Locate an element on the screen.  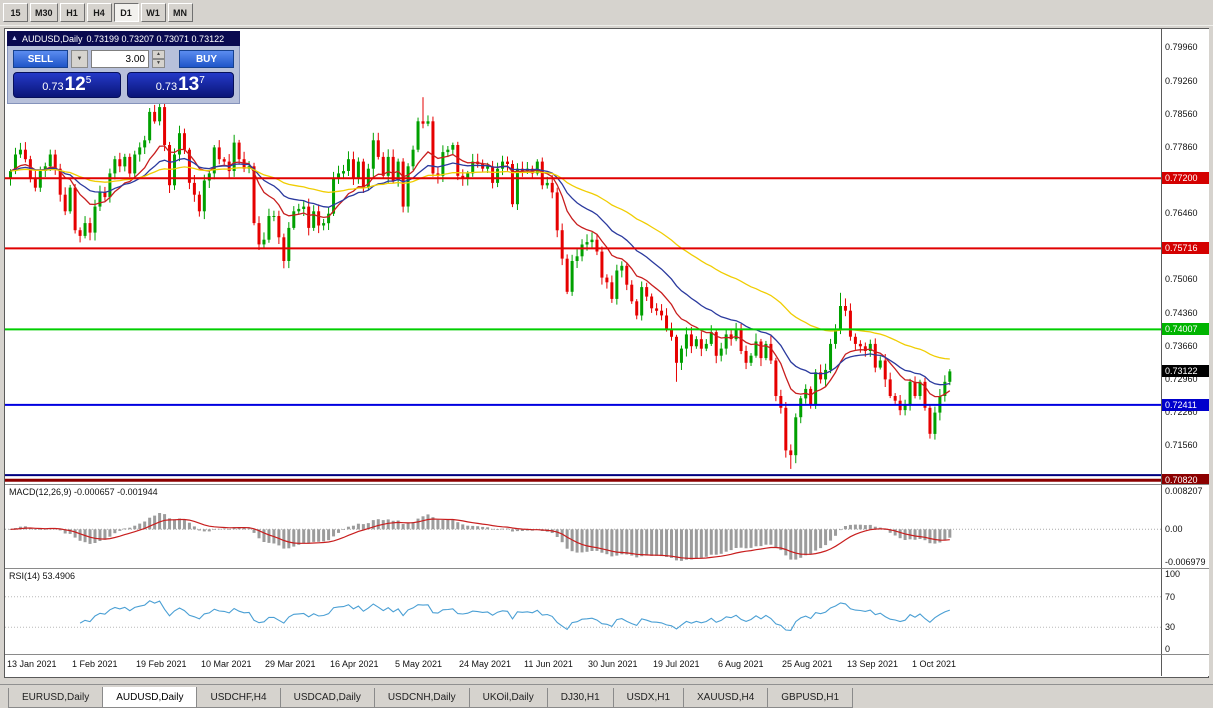
rsi-chart-svg is located at coordinates (583, 612).